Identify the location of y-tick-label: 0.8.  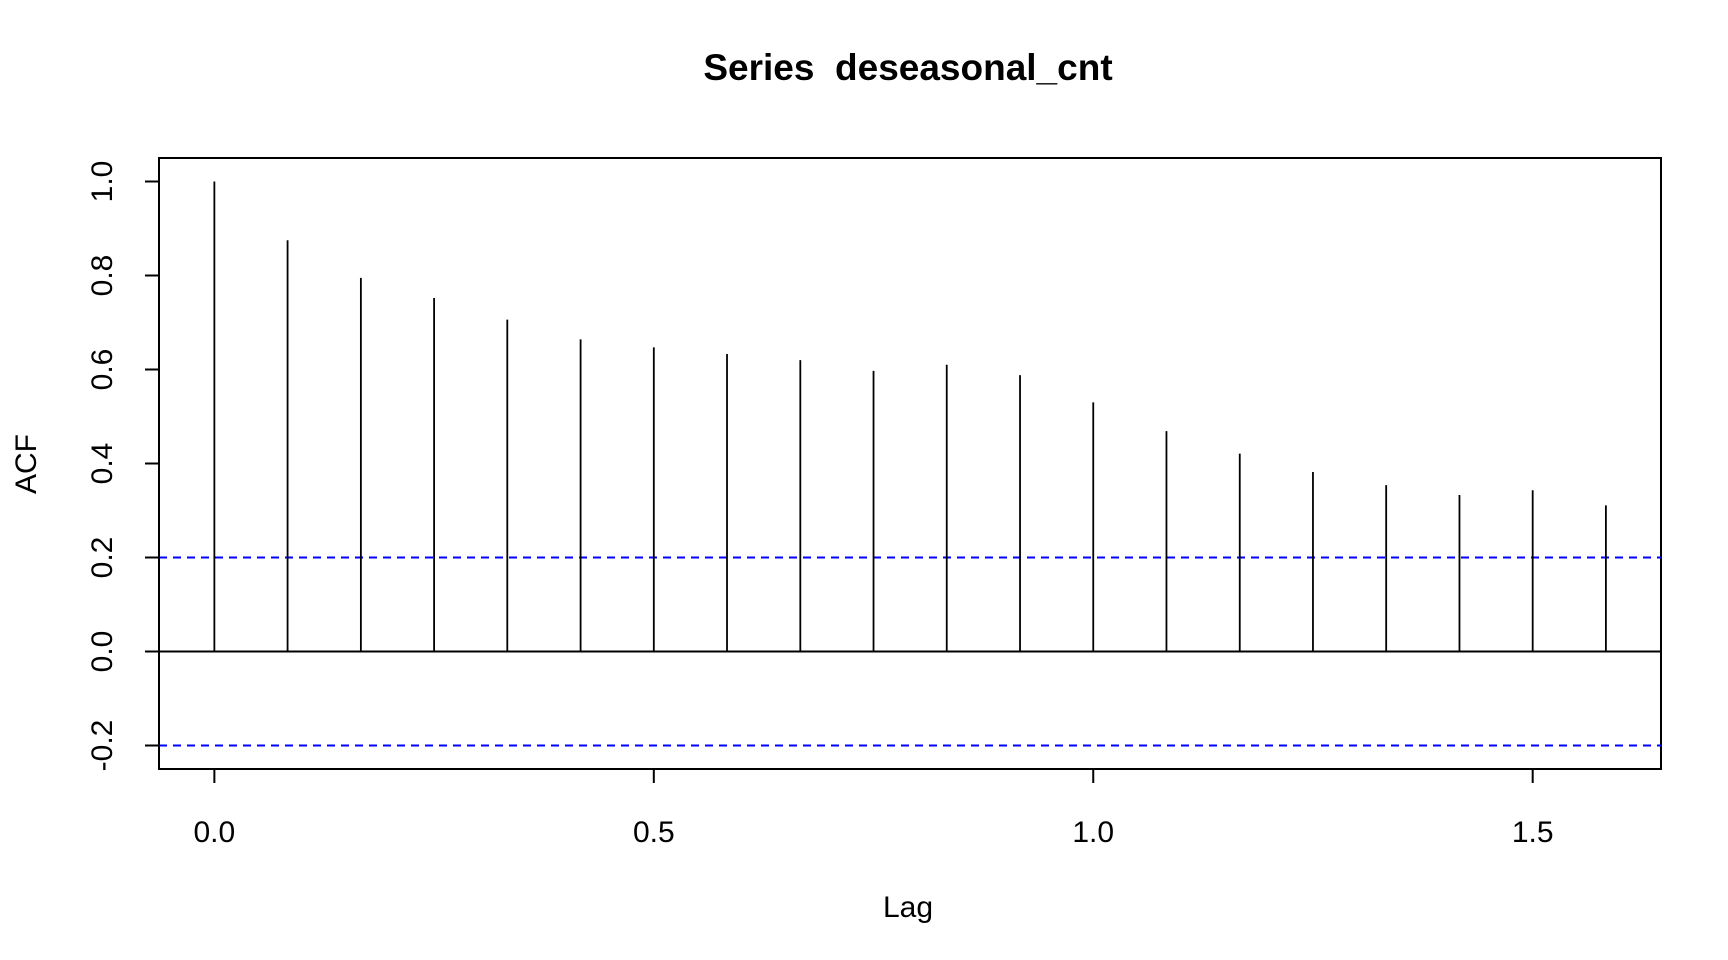
(102, 276).